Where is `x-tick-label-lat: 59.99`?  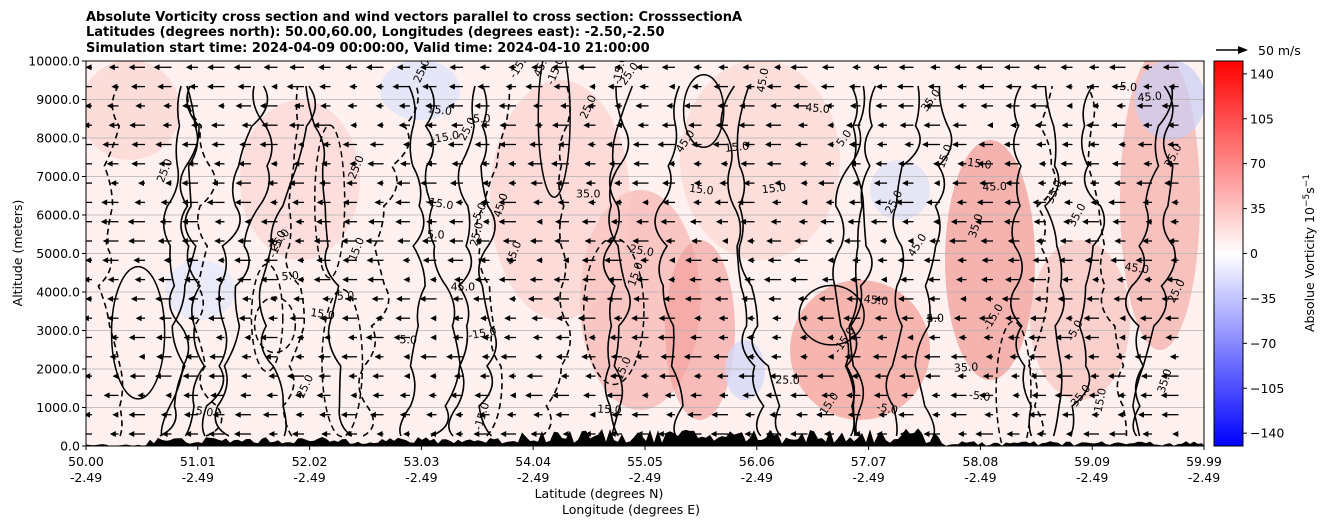
x-tick-label-lat: 59.99 is located at coordinates (1204, 461).